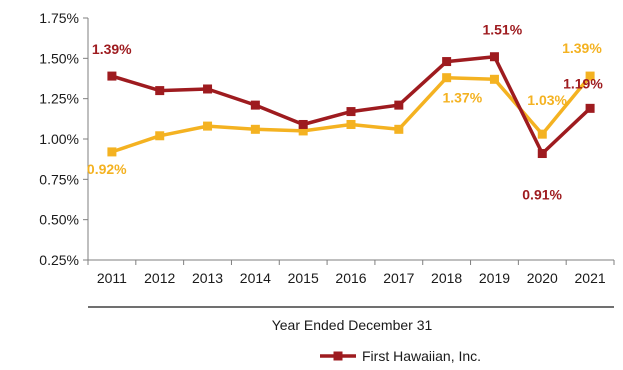  I want to click on y-tick-label: 0.50%, so click(59, 220).